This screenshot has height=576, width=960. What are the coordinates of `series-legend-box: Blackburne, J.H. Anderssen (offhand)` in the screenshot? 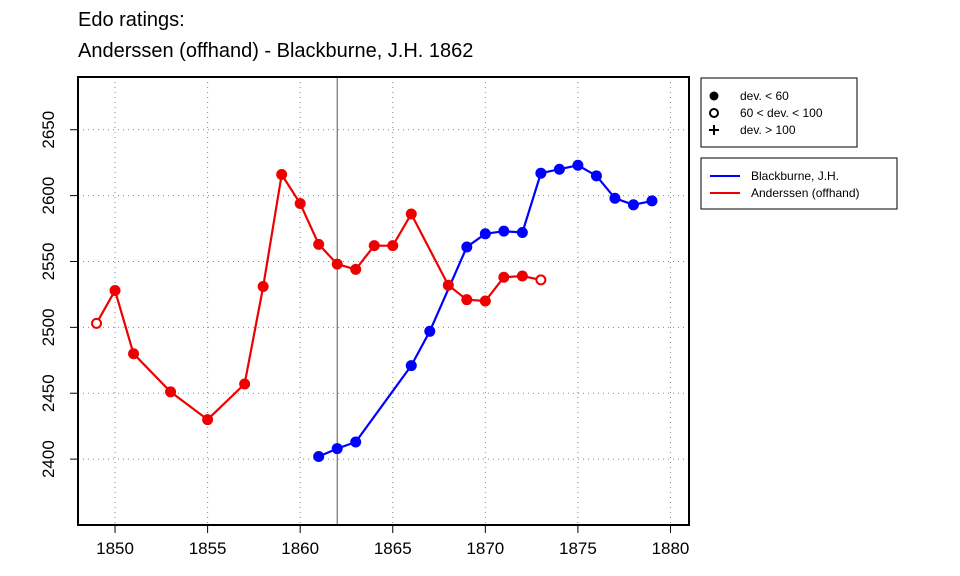 It's located at (799, 183).